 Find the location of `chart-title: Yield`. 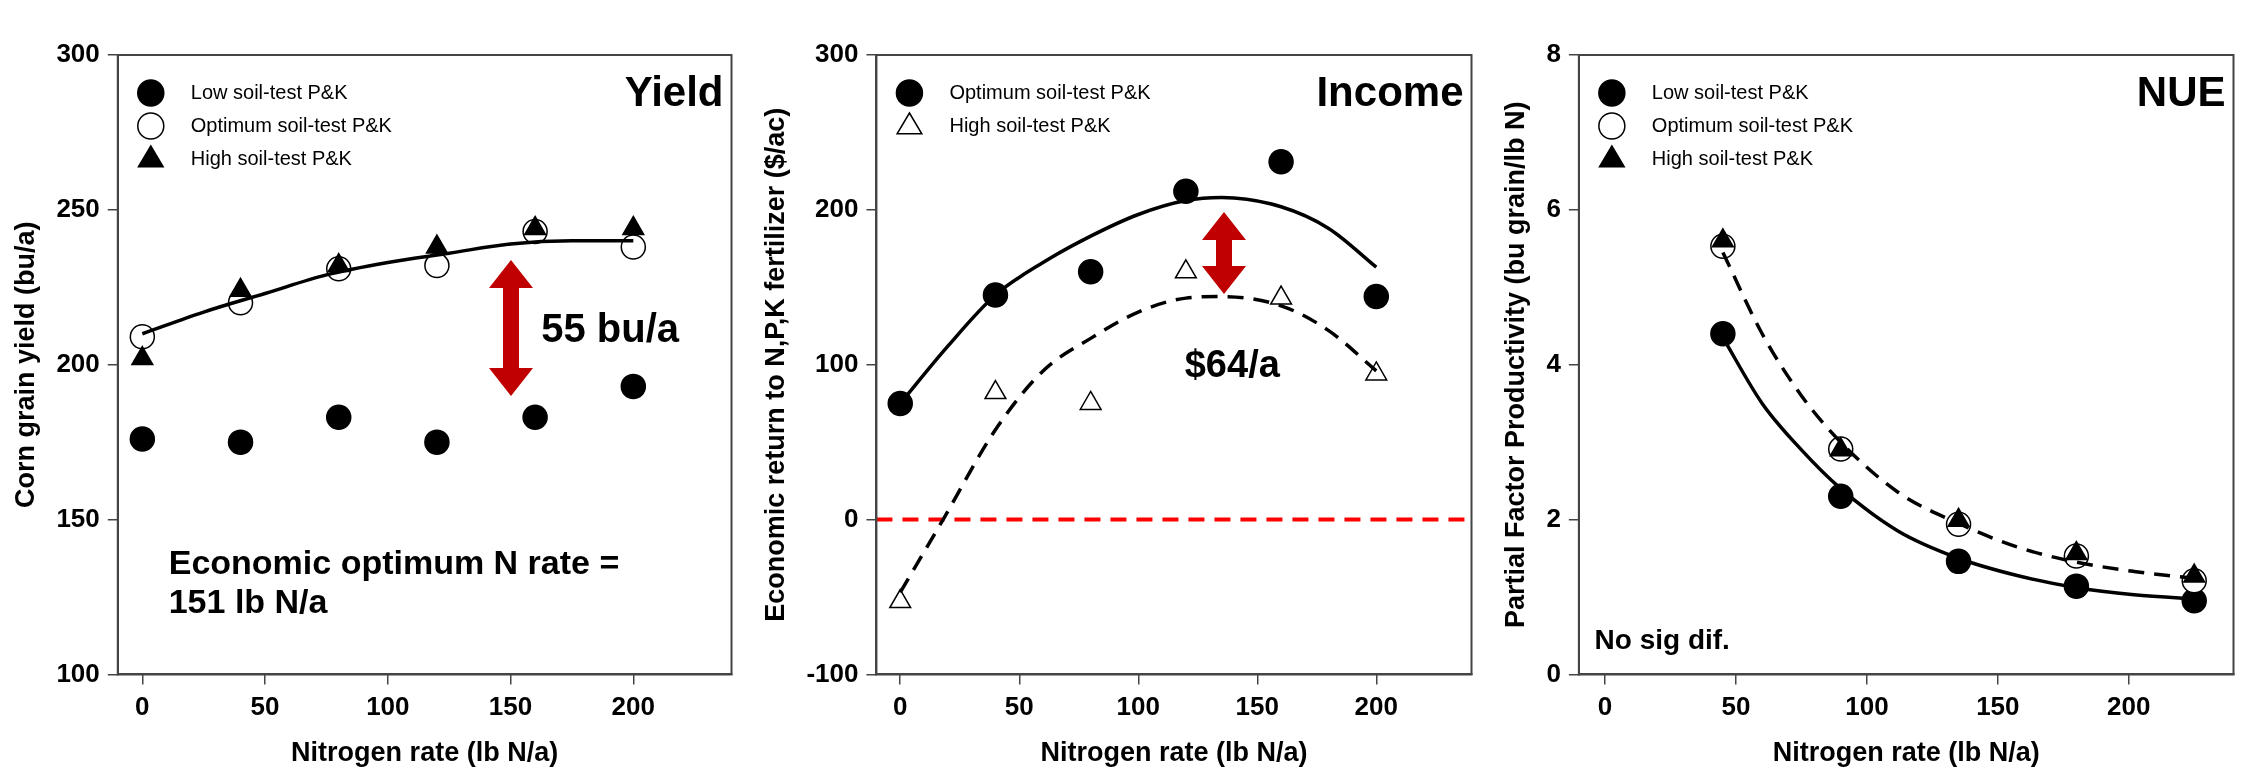

chart-title: Yield is located at coordinates (674, 91).